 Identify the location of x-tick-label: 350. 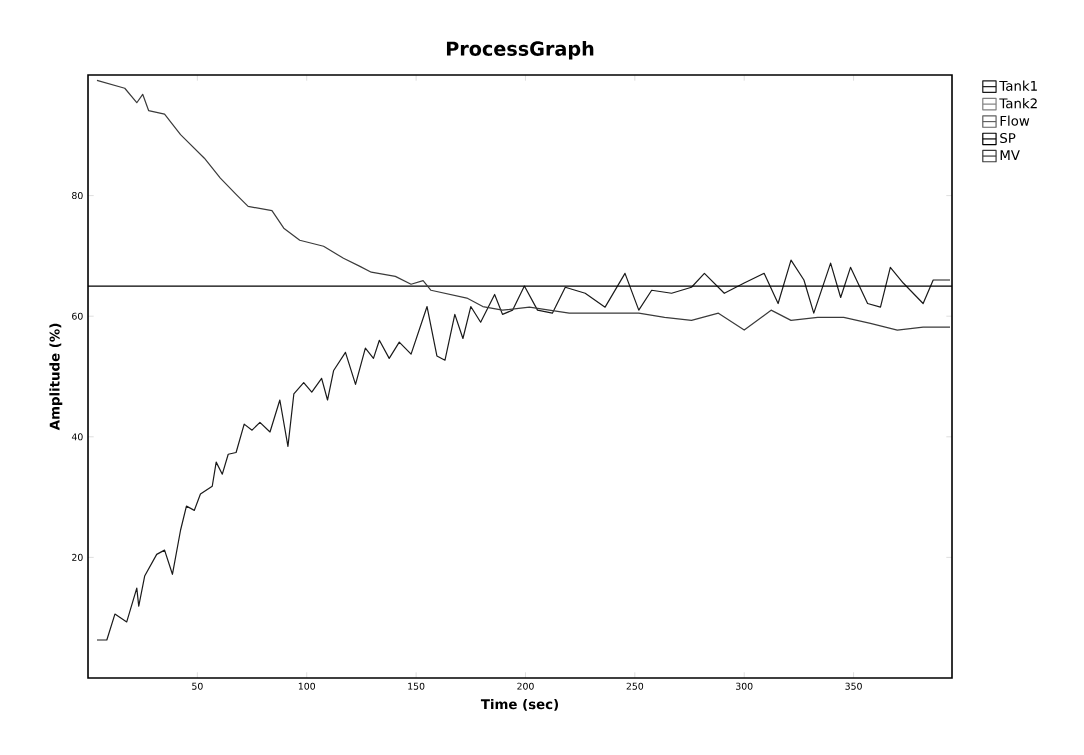
(853, 686).